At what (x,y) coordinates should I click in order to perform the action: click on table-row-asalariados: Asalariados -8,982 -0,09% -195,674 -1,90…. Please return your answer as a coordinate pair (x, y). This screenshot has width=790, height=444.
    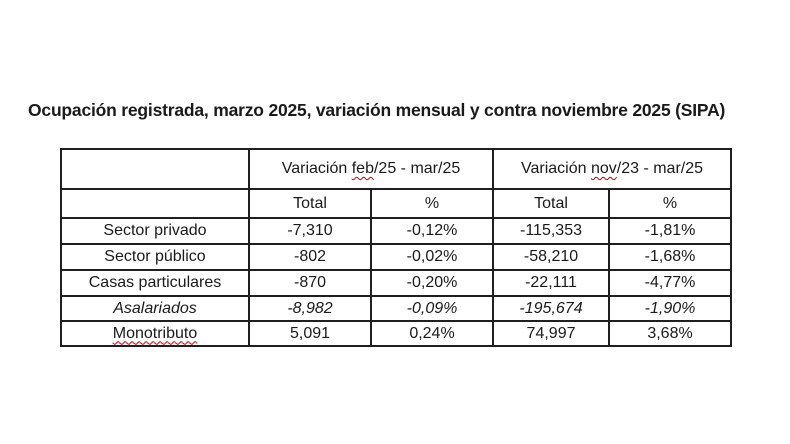
    Looking at the image, I should click on (396, 308).